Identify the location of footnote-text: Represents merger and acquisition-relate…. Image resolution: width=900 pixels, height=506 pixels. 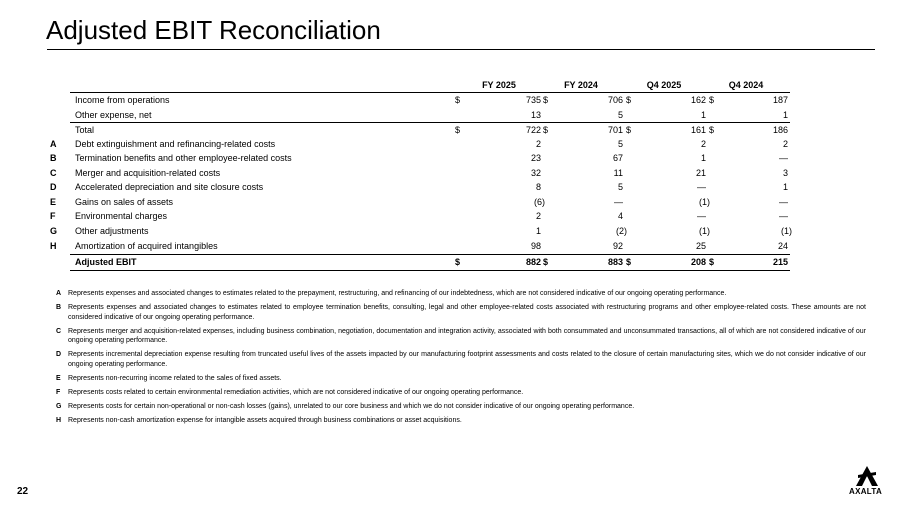
(467, 336).